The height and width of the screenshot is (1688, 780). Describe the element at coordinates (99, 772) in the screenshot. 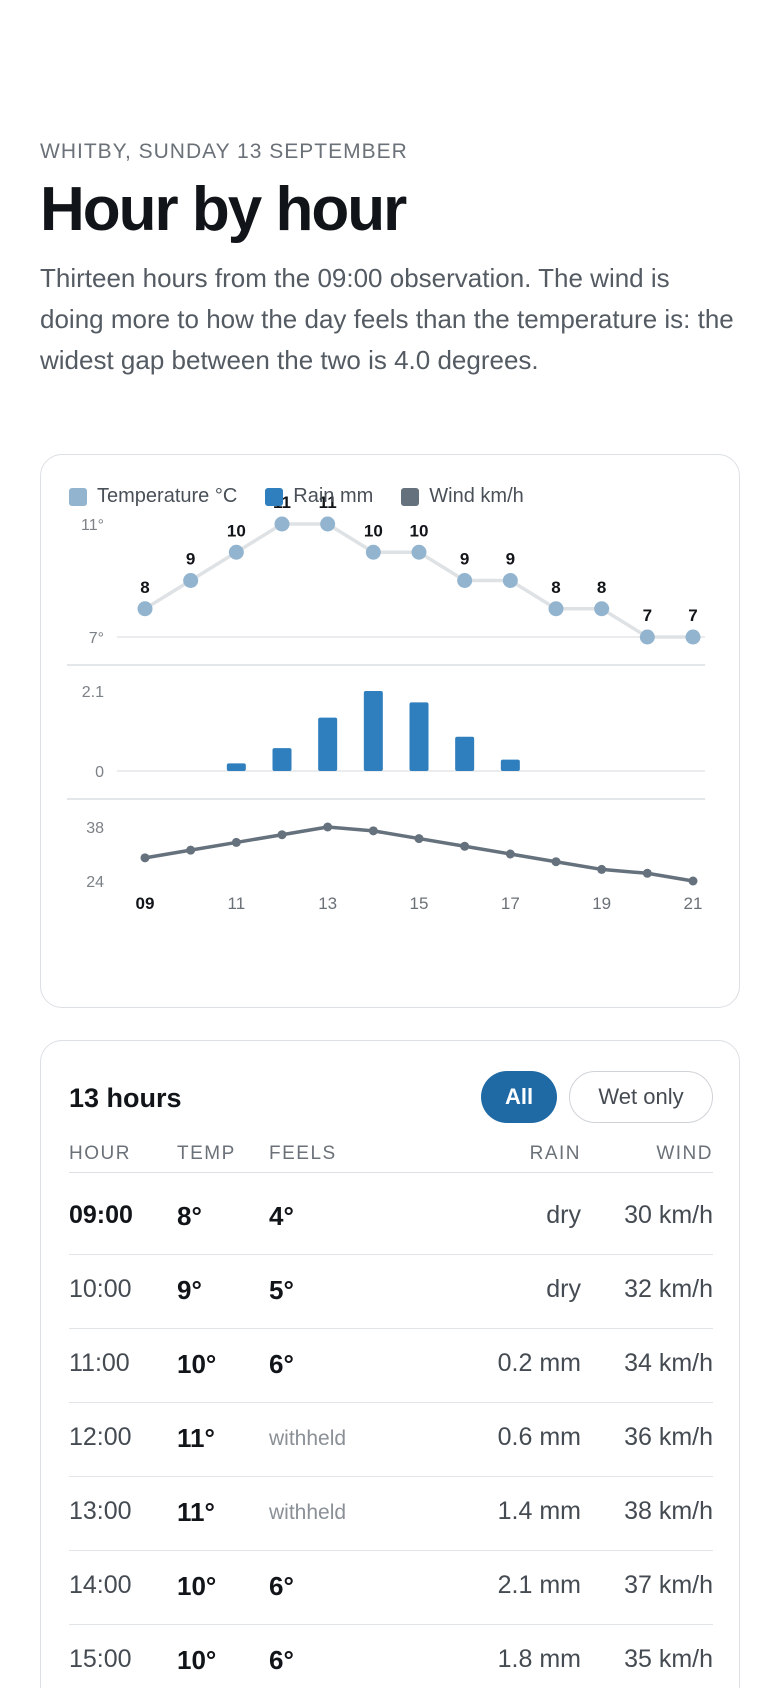

I see `y-tick-label: 0` at that location.